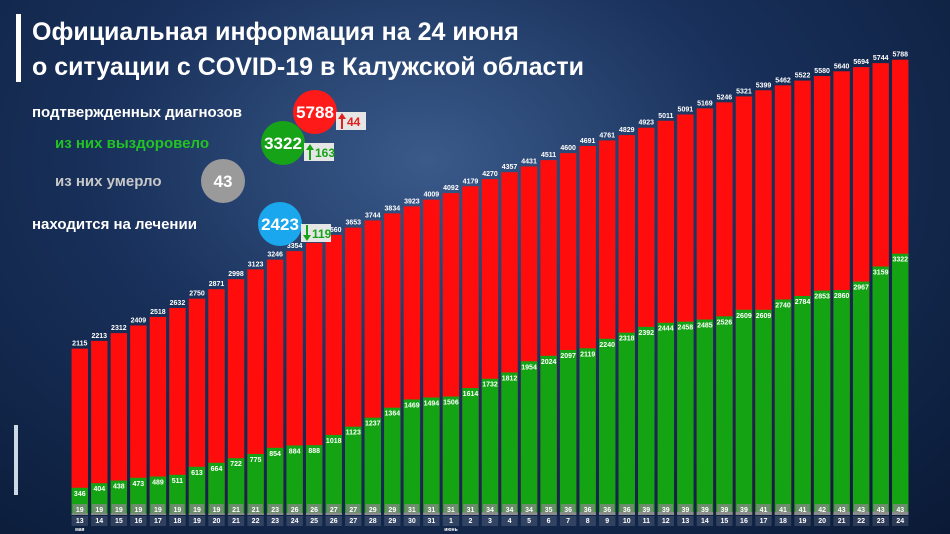 This screenshot has height=534, width=950. I want to click on total-label: 3246, so click(275, 255).